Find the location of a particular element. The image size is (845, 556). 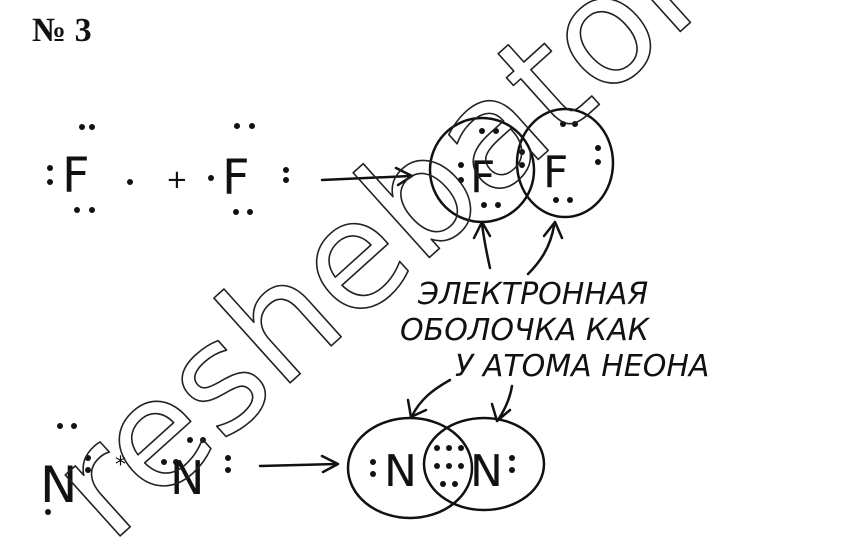

shell-pointer-arrows-nitrogen is located at coordinates (460, 400).